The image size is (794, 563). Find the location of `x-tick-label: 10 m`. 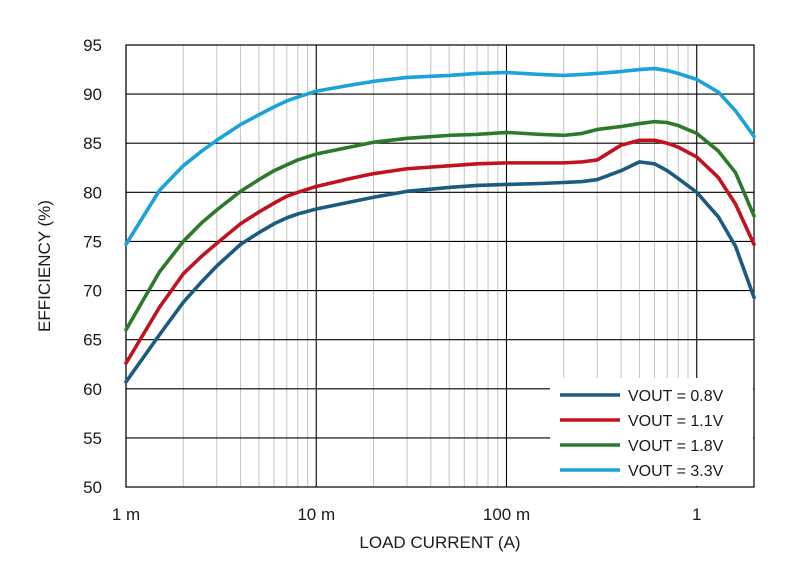

x-tick-label: 10 m is located at coordinates (316, 514).